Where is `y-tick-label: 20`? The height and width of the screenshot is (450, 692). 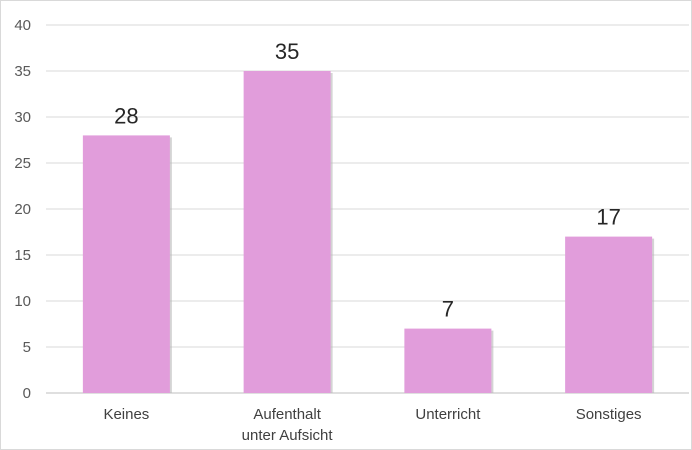 y-tick-label: 20 is located at coordinates (22, 209).